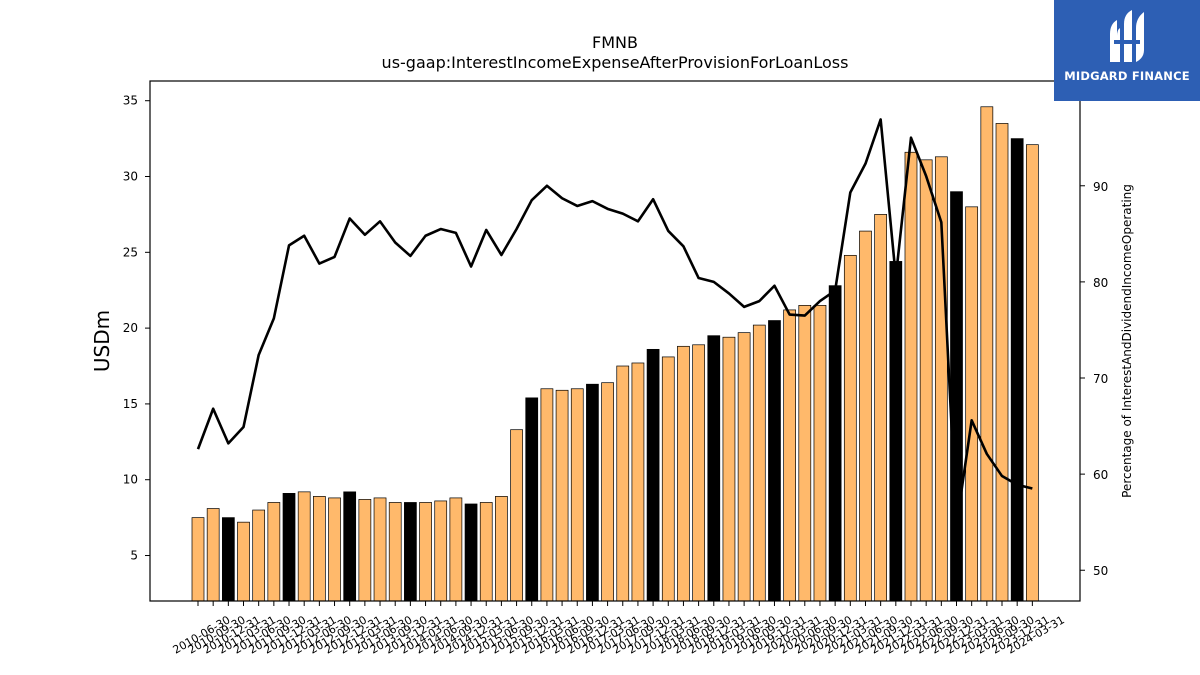 This screenshot has height=675, width=1200. Describe the element at coordinates (1127, 76) in the screenshot. I see `logo-text: MIDGARD FINANCE` at that location.